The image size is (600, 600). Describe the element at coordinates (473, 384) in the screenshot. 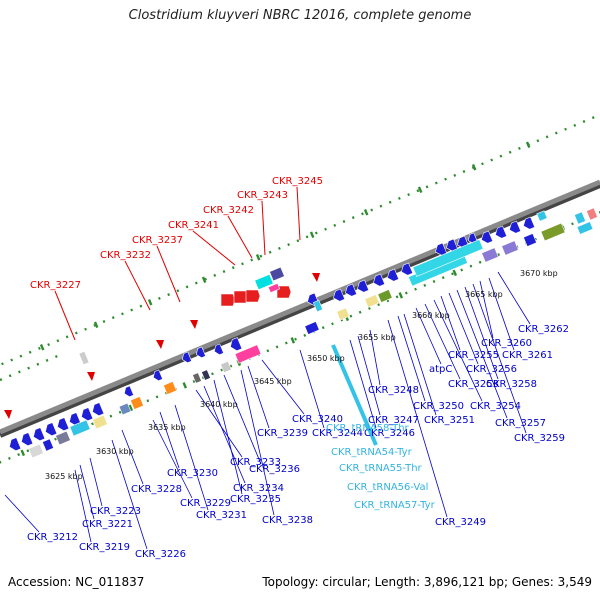

I see `lower-gene-label: CKR_3253` at that location.